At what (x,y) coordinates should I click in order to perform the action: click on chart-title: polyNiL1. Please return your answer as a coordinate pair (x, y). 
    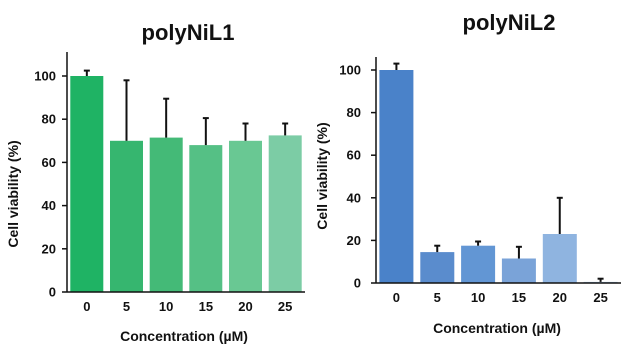
    Looking at the image, I should click on (188, 32).